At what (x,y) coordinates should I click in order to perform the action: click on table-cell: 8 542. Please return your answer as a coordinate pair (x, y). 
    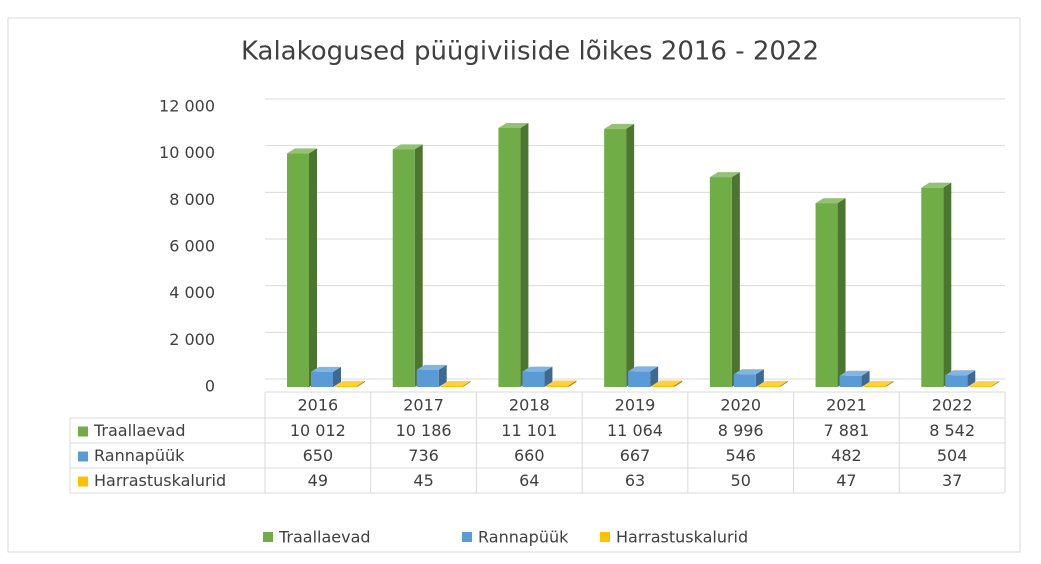
    Looking at the image, I should click on (952, 430).